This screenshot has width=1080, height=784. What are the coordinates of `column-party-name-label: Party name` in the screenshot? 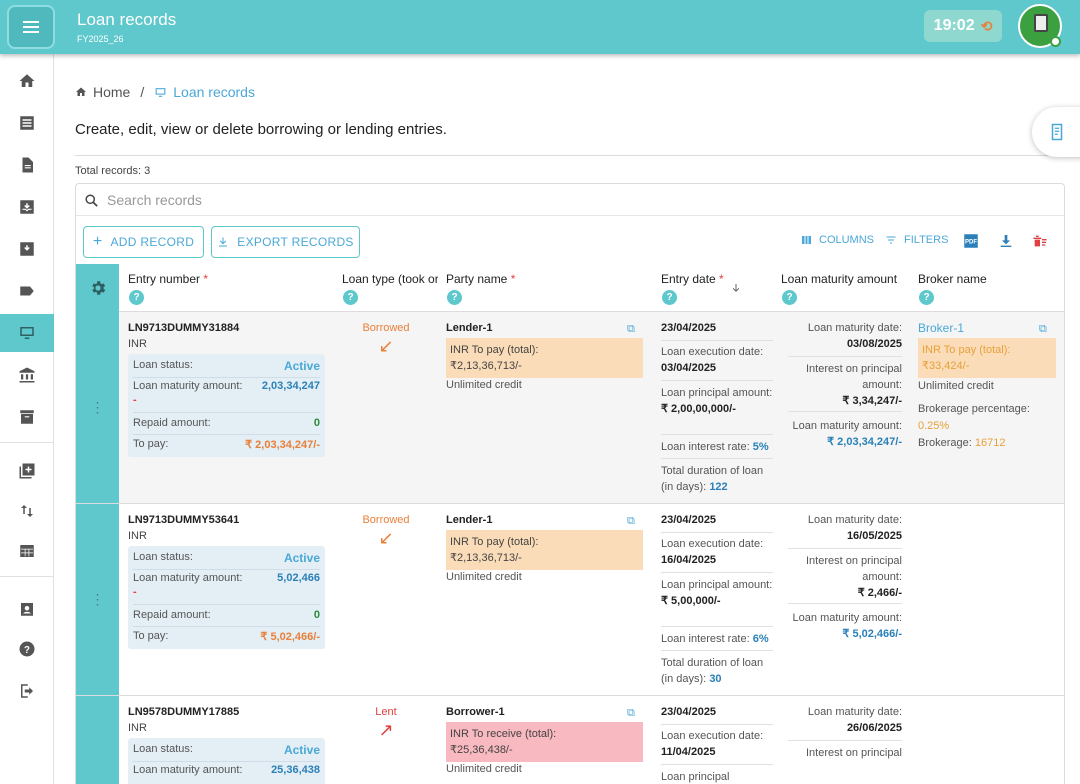 It's located at (477, 279).